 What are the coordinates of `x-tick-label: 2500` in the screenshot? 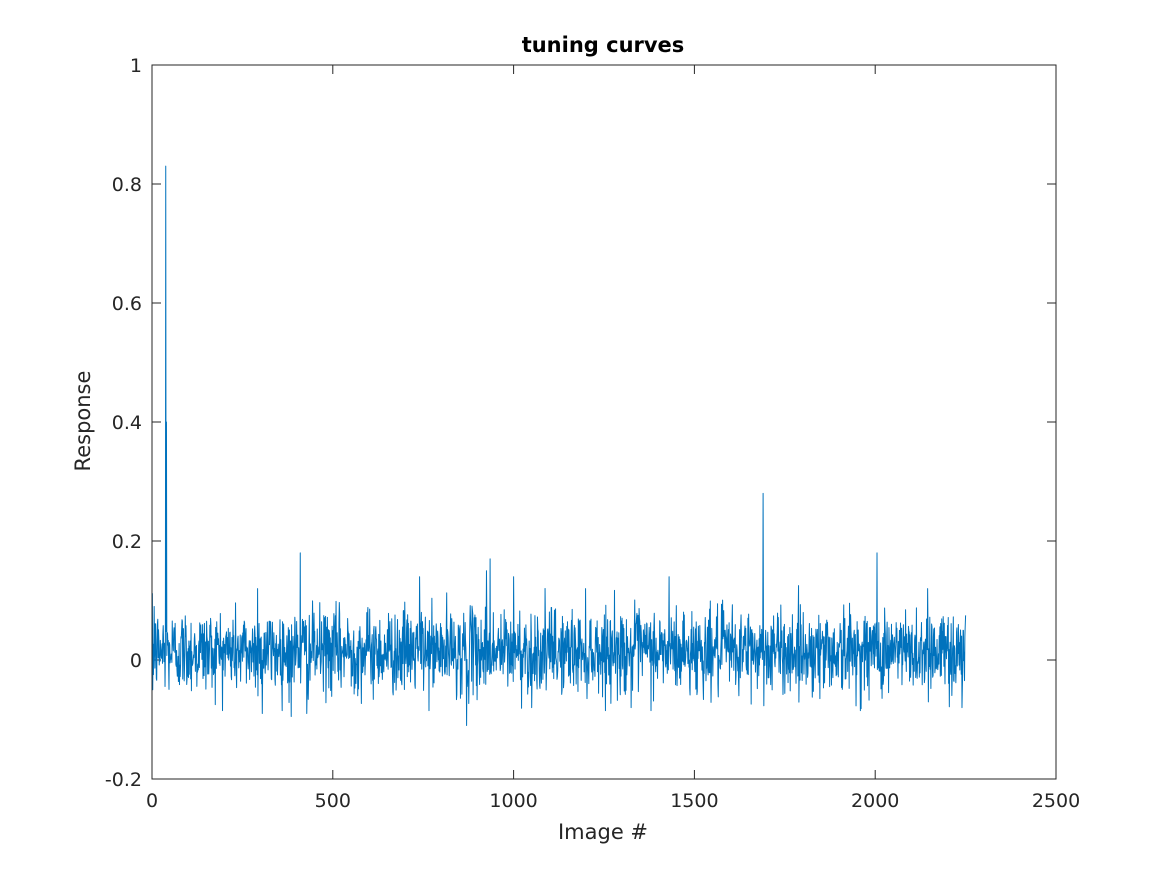 It's located at (1056, 801).